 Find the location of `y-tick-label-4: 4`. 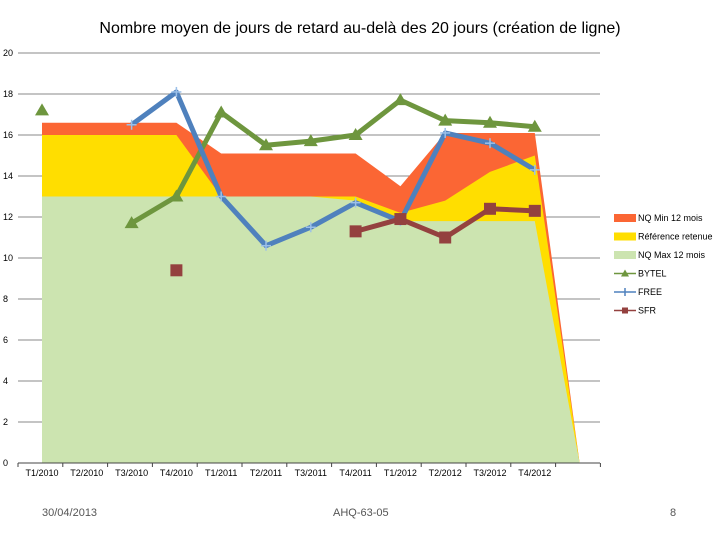

y-tick-label-4: 4 is located at coordinates (5, 381).